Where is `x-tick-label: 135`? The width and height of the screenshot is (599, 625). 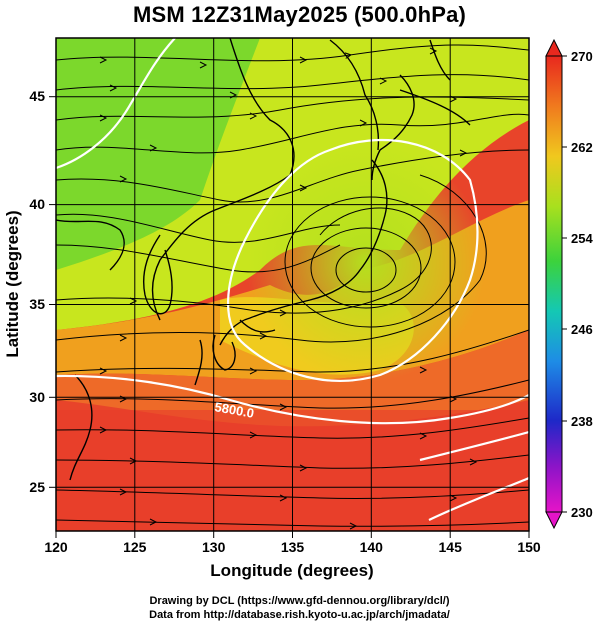
x-tick-label: 135 is located at coordinates (293, 547).